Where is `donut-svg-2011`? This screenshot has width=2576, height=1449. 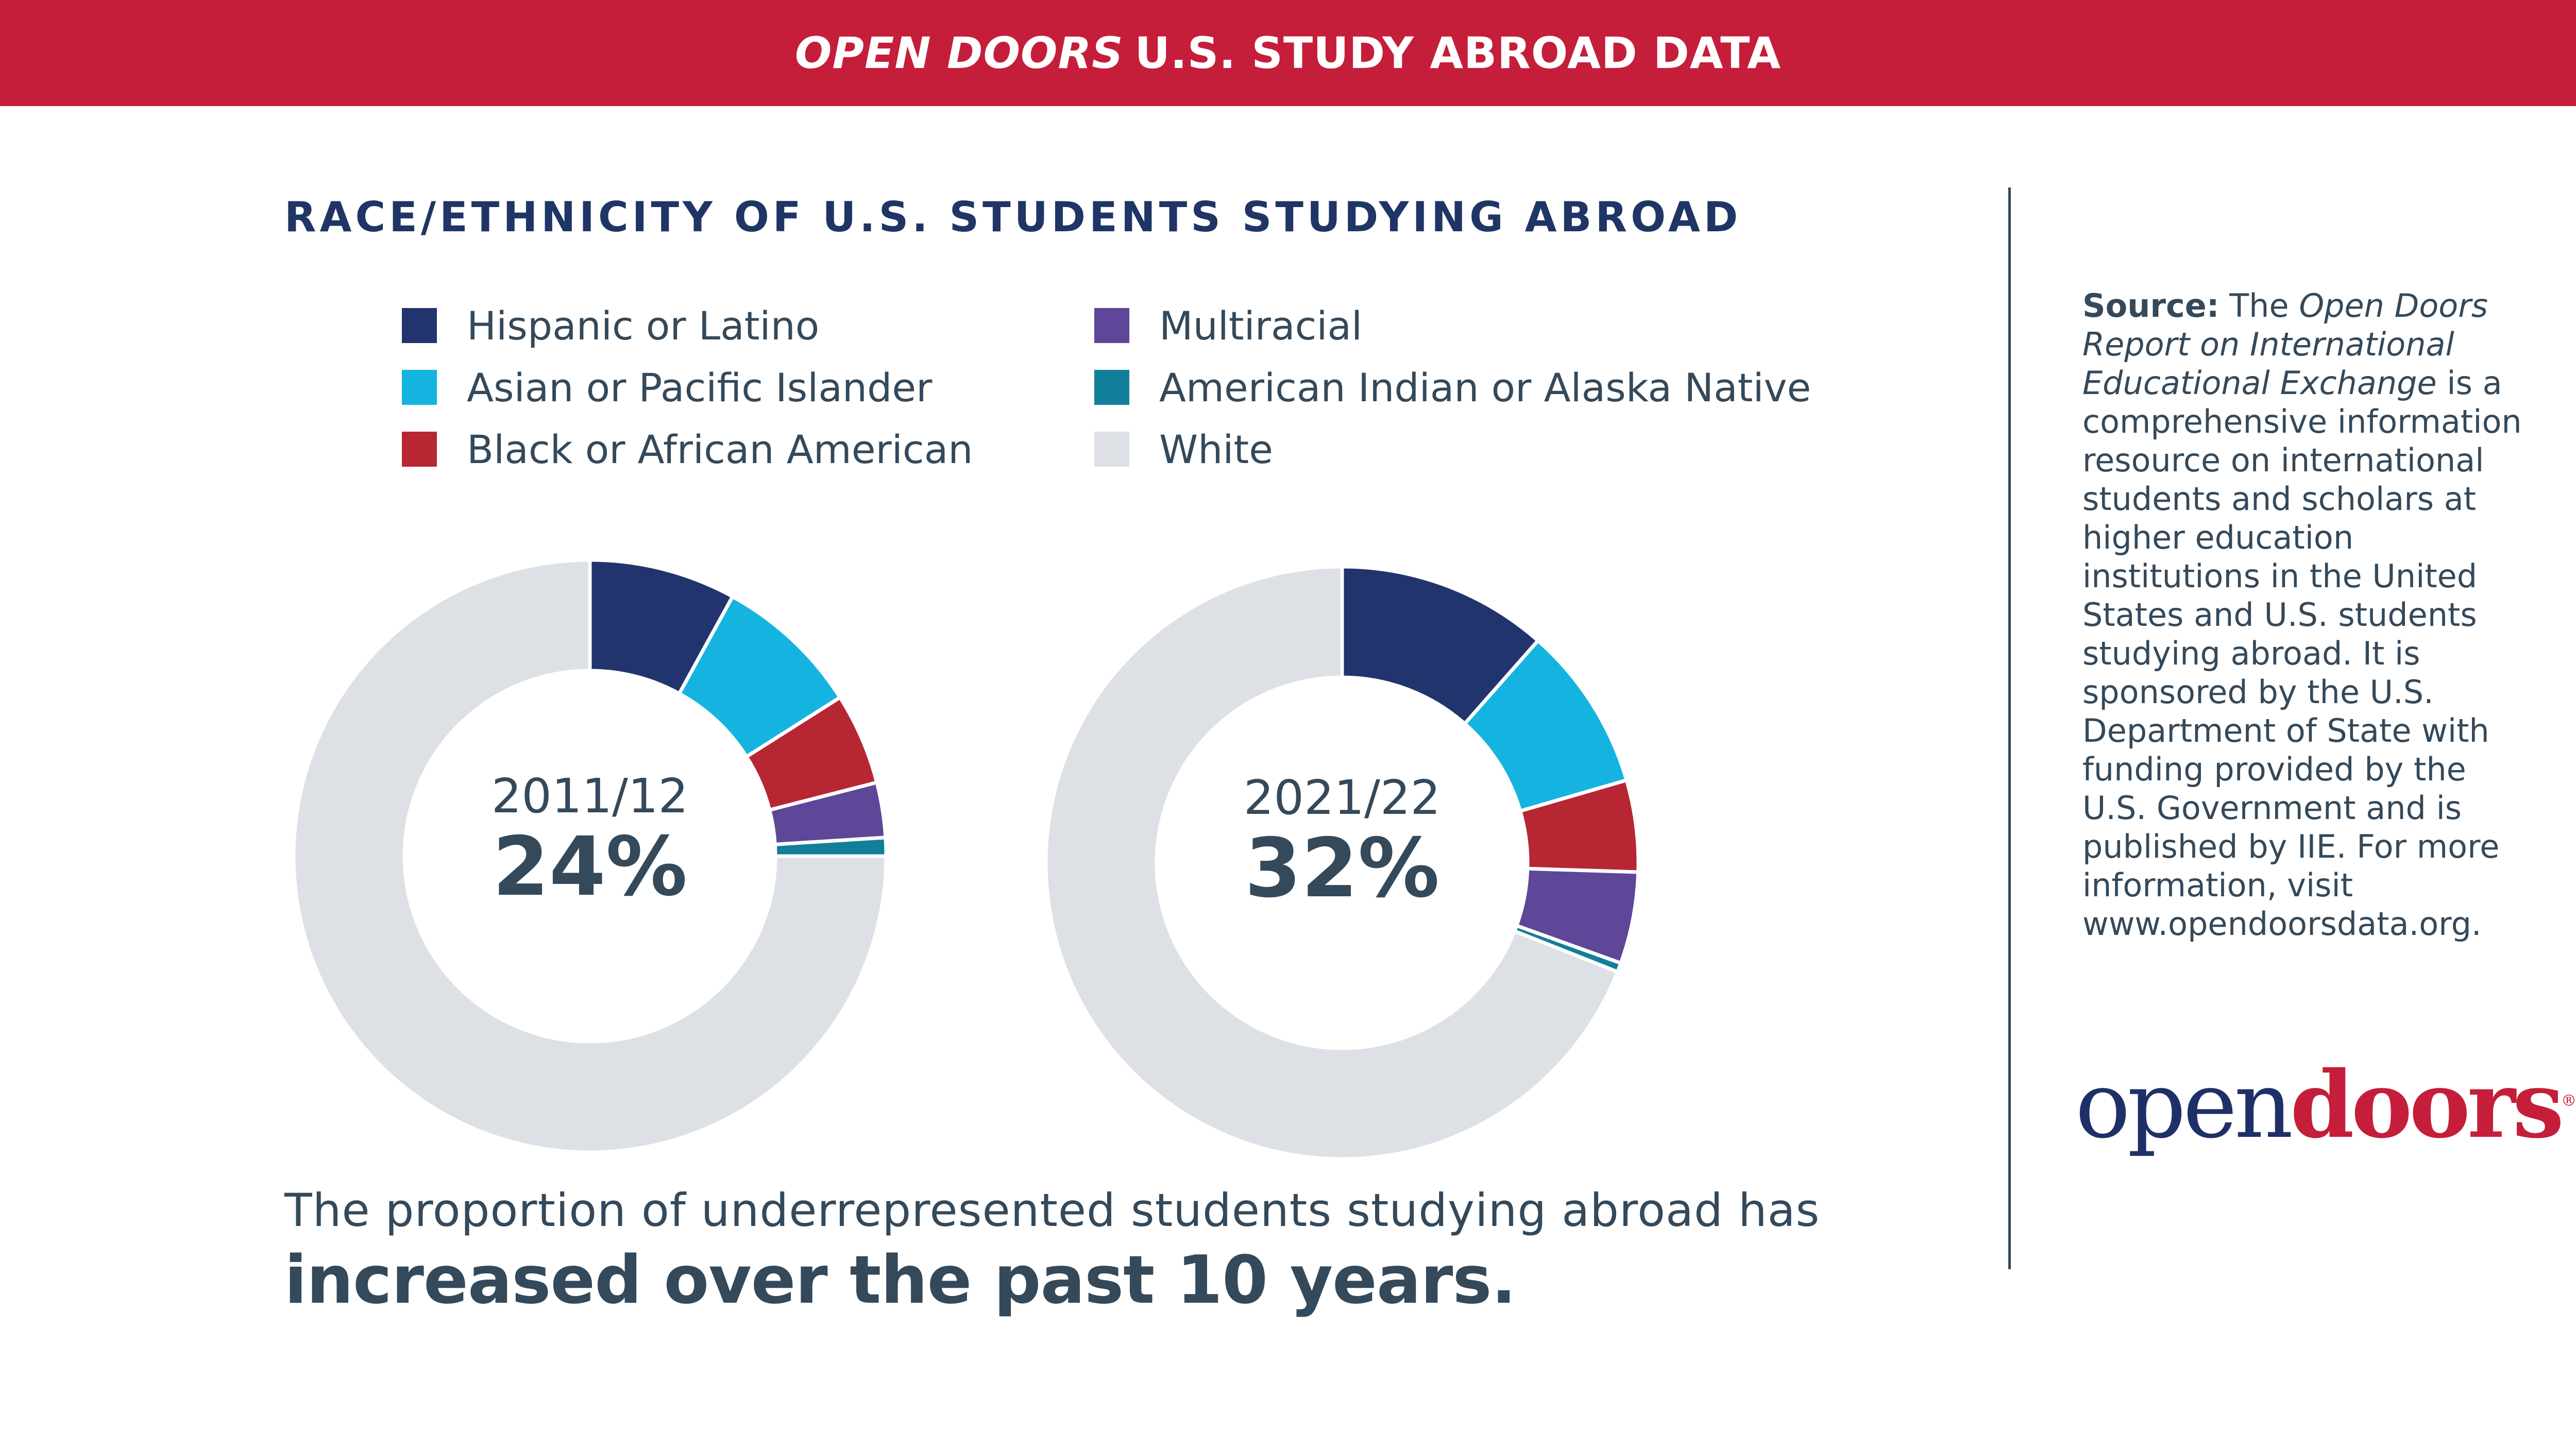 donut-svg-2011 is located at coordinates (590, 856).